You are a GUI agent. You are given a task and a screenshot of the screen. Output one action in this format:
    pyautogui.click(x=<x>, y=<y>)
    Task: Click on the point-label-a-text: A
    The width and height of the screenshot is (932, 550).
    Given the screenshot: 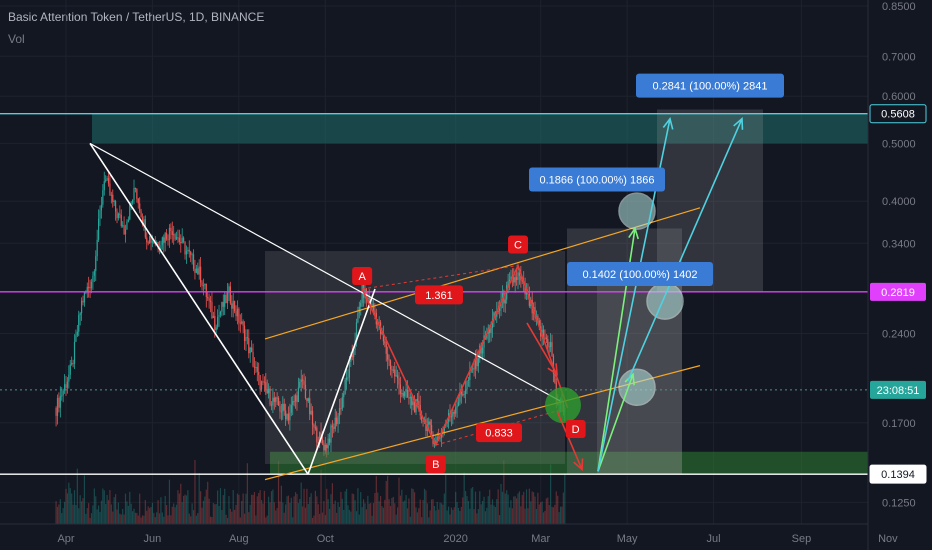 What is the action you would take?
    pyautogui.click(x=362, y=277)
    